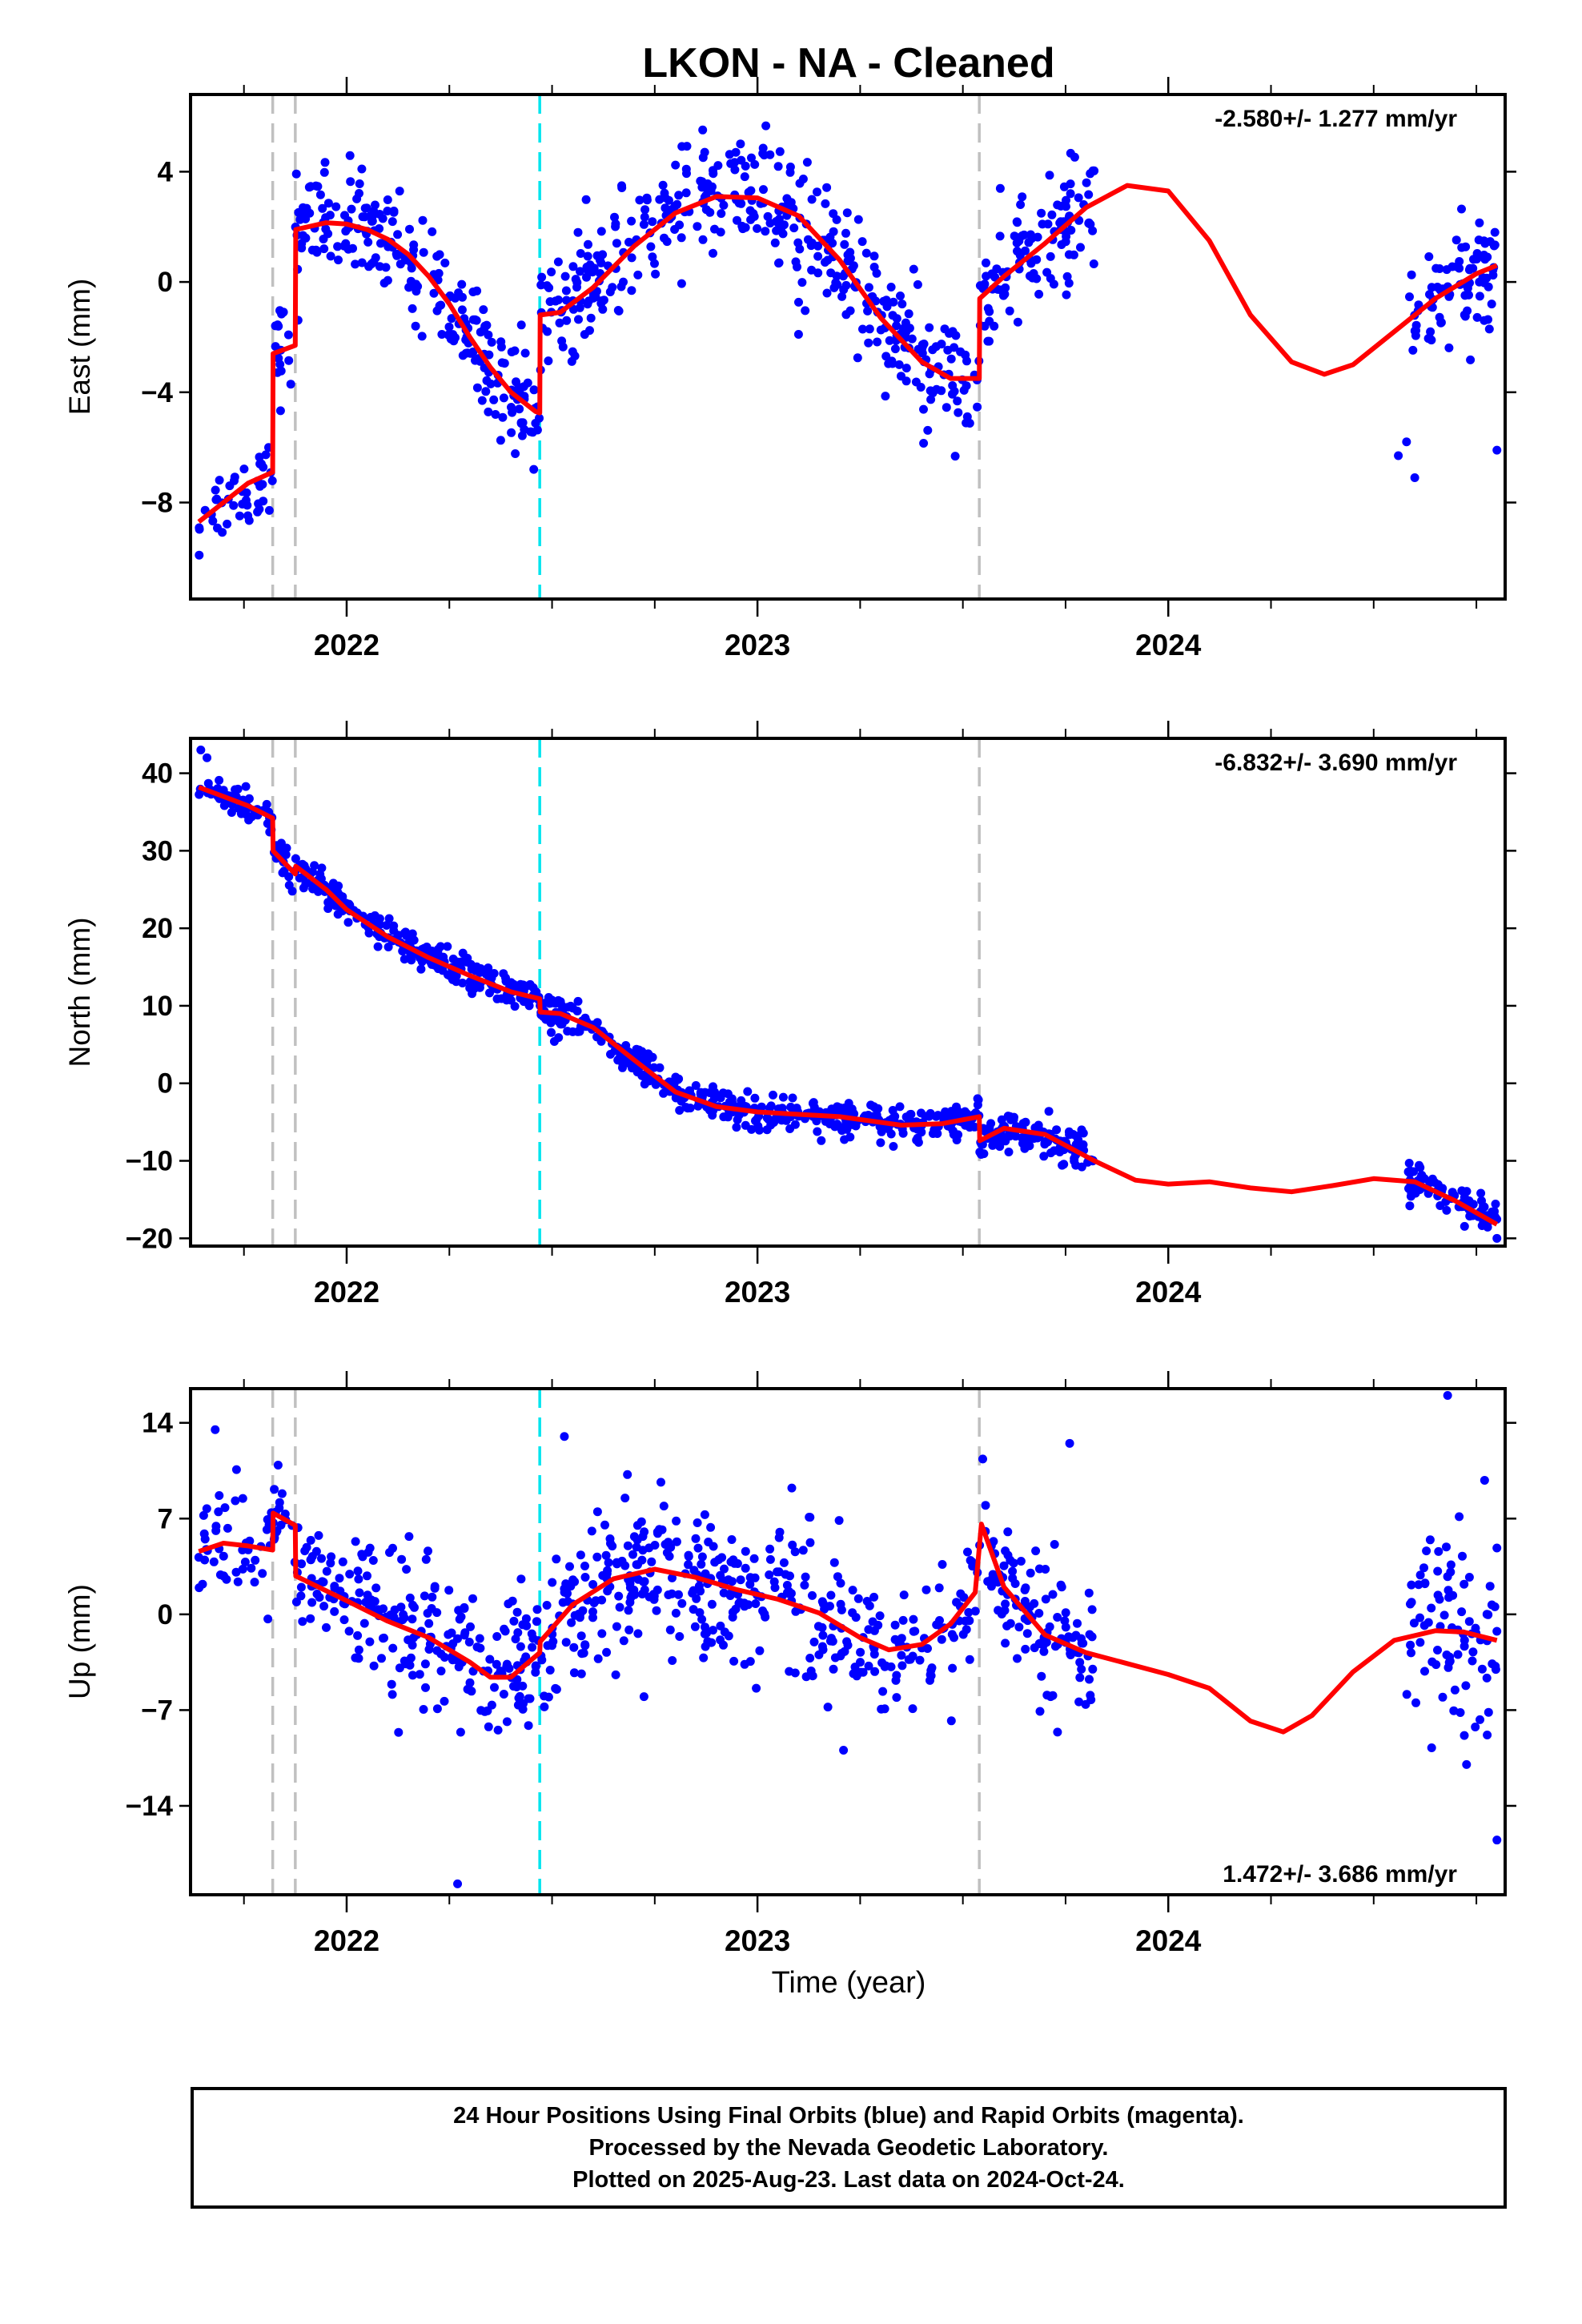 The image size is (1582, 2324). What do you see at coordinates (79, 992) in the screenshot?
I see `y-axis-label: North (mm)` at bounding box center [79, 992].